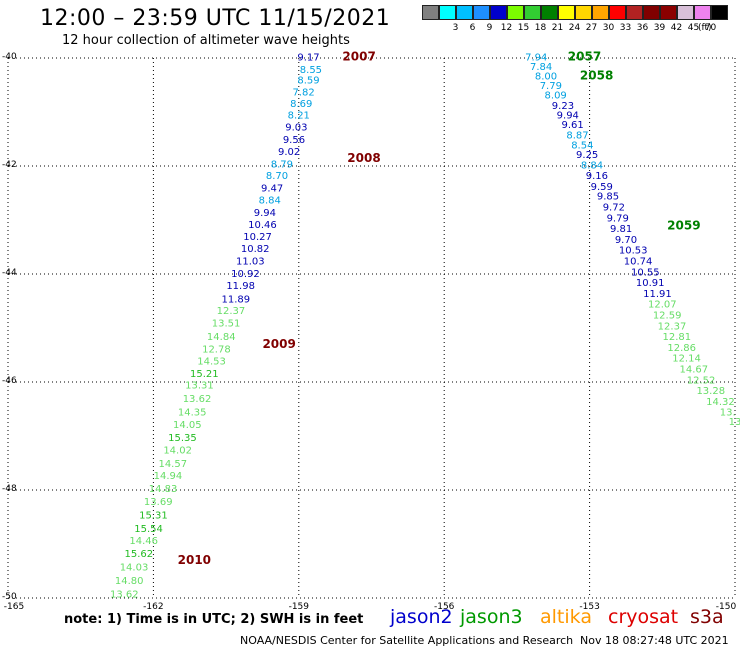 The height and width of the screenshot is (650, 740). I want to click on wave-height-value: 10.53, so click(633, 251).